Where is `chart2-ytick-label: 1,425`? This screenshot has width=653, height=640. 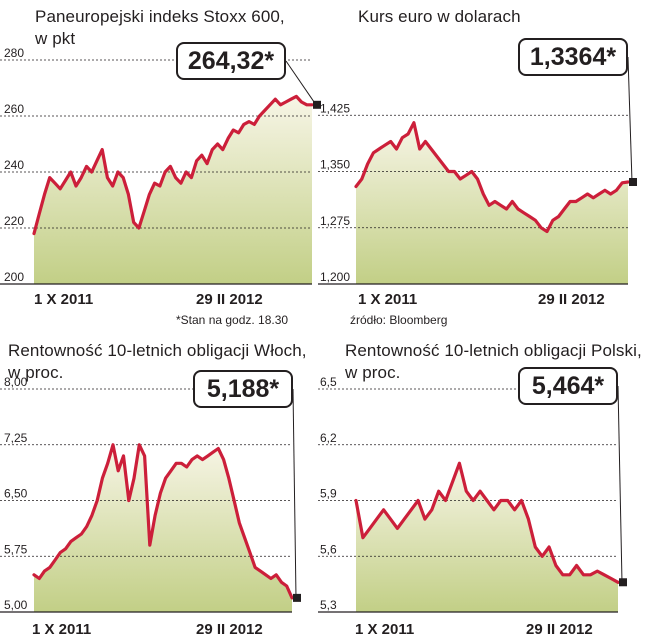
chart2-ytick-label: 1,425 is located at coordinates (335, 108).